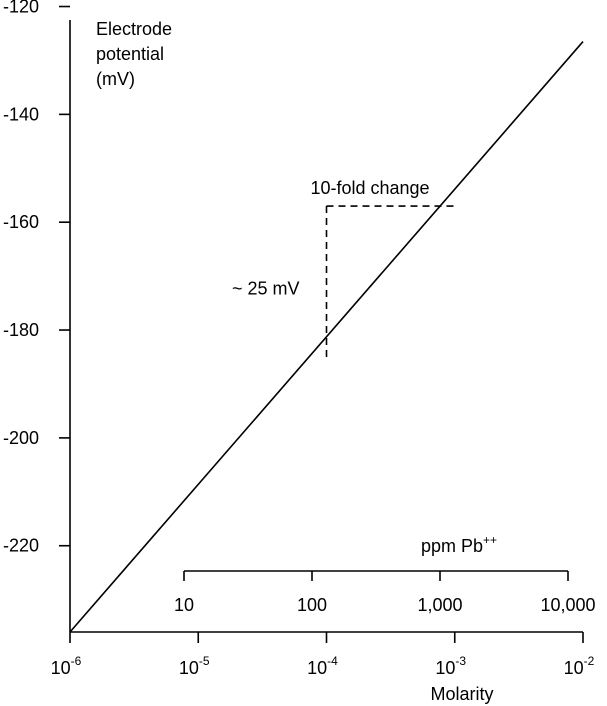  I want to click on ppm-axis-label: ppm Pb++, so click(459, 544).